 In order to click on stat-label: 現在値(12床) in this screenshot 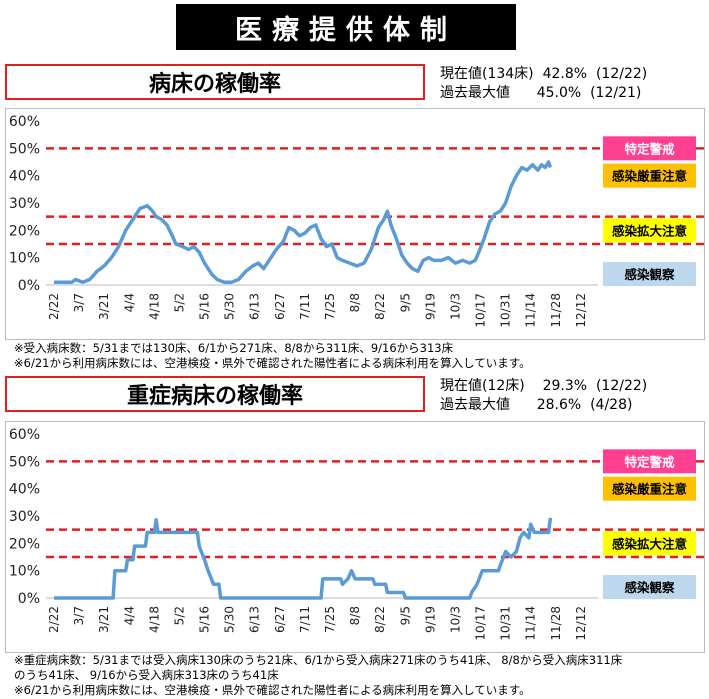, I will do `click(482, 386)`.